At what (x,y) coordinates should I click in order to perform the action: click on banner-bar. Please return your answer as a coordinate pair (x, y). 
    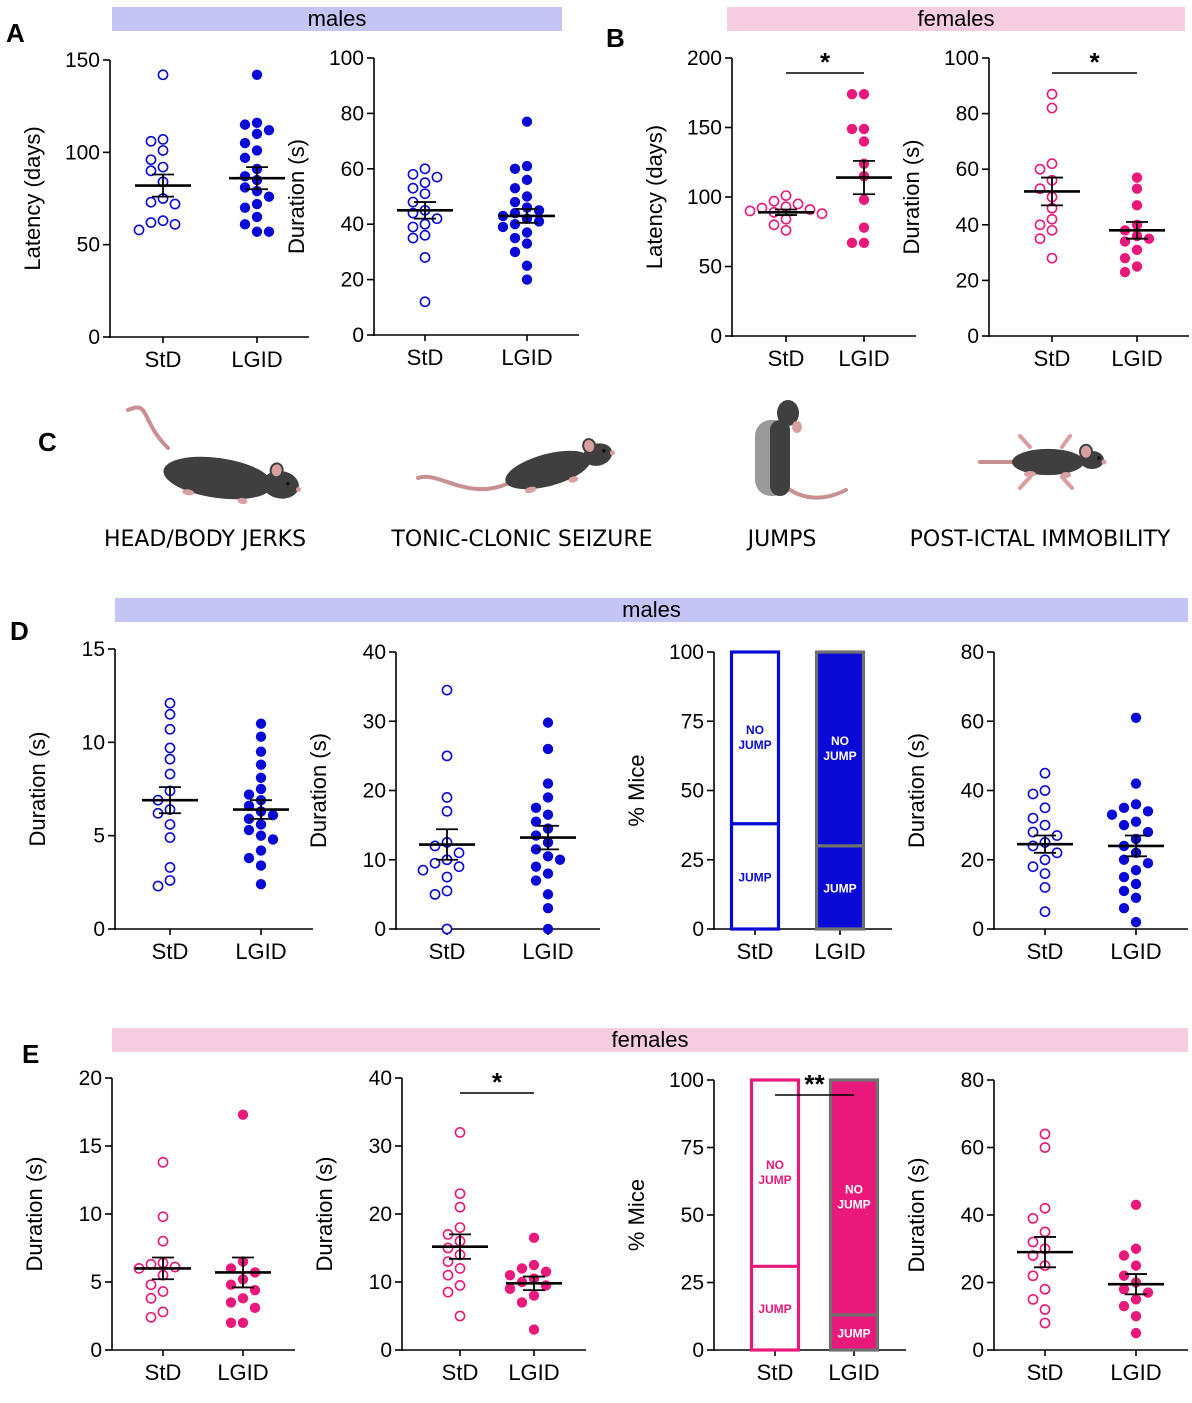
    Looking at the image, I should click on (956, 19).